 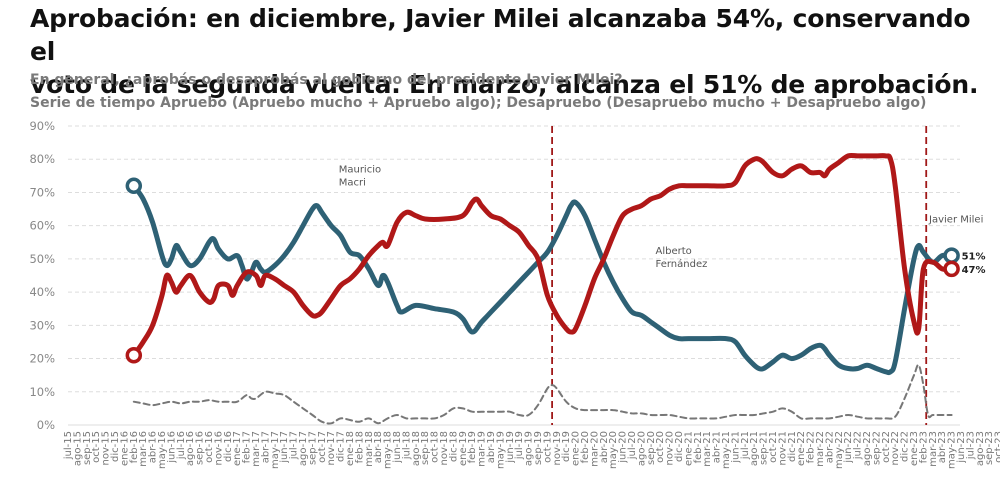 What do you see at coordinates (42, 392) in the screenshot?
I see `y-tick-label: 10%` at bounding box center [42, 392].